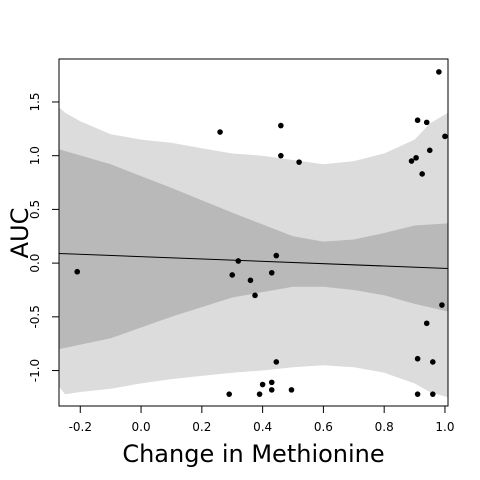 This screenshot has height=480, width=480. Describe the element at coordinates (262, 427) in the screenshot. I see `x-tick-label: 0.4` at that location.